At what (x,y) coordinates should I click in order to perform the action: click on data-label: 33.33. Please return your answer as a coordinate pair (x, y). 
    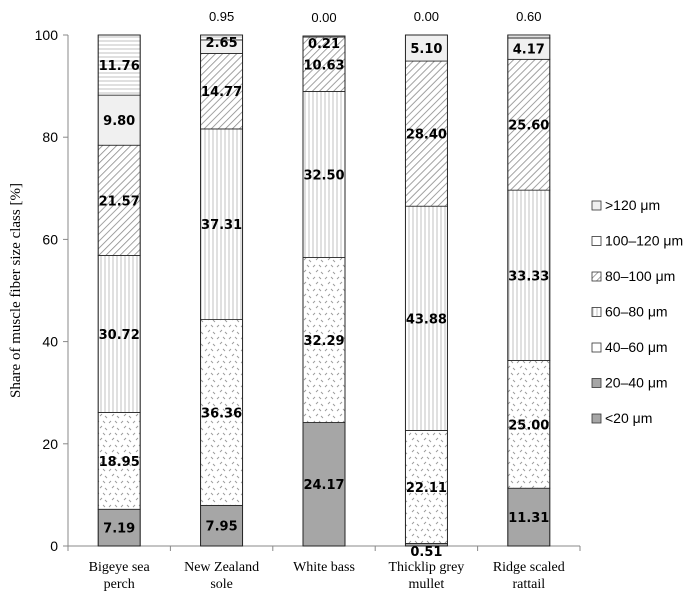
    Looking at the image, I should click on (528, 276).